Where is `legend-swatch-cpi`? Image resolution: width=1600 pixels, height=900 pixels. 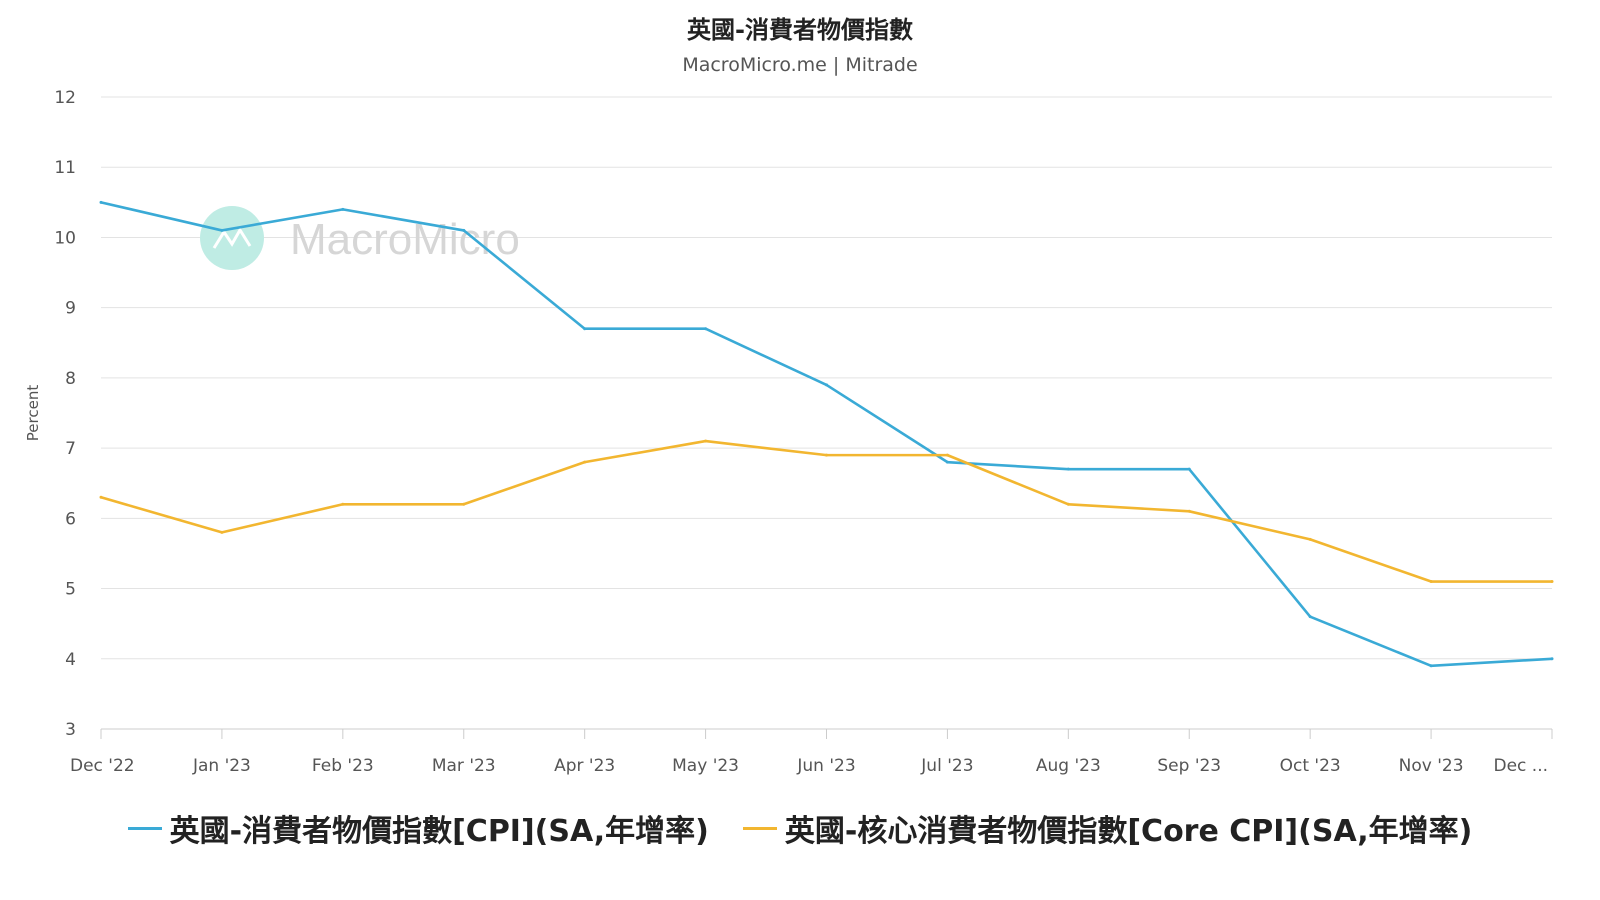 legend-swatch-cpi is located at coordinates (144, 828).